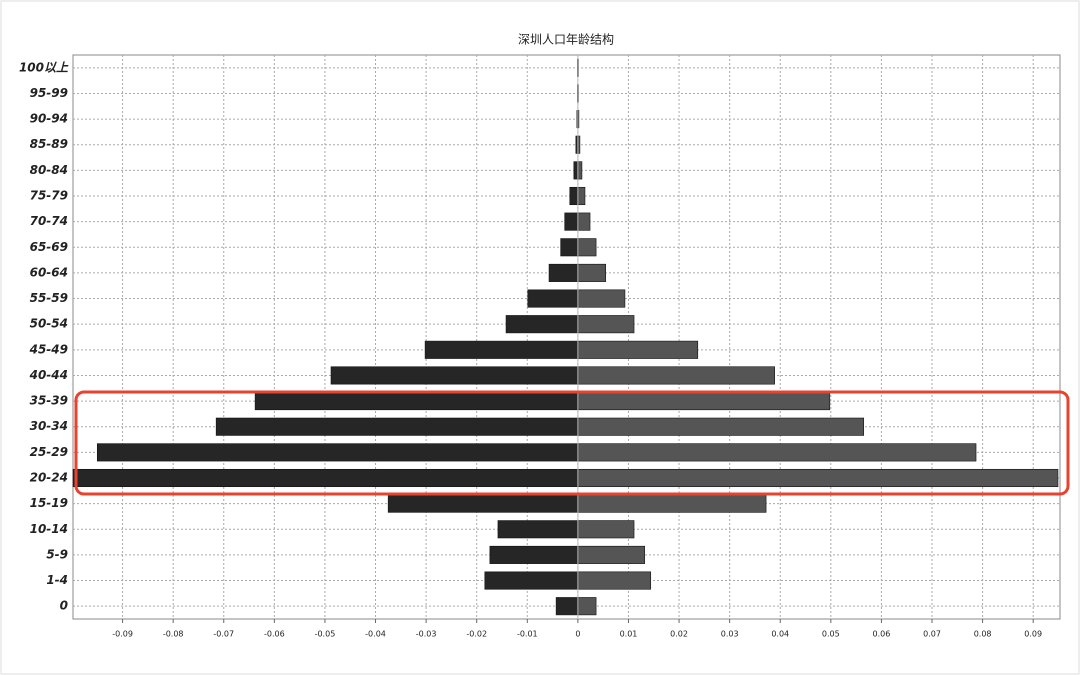 The height and width of the screenshot is (675, 1080). What do you see at coordinates (49, 221) in the screenshot?
I see `y-tick-label: 70-74` at bounding box center [49, 221].